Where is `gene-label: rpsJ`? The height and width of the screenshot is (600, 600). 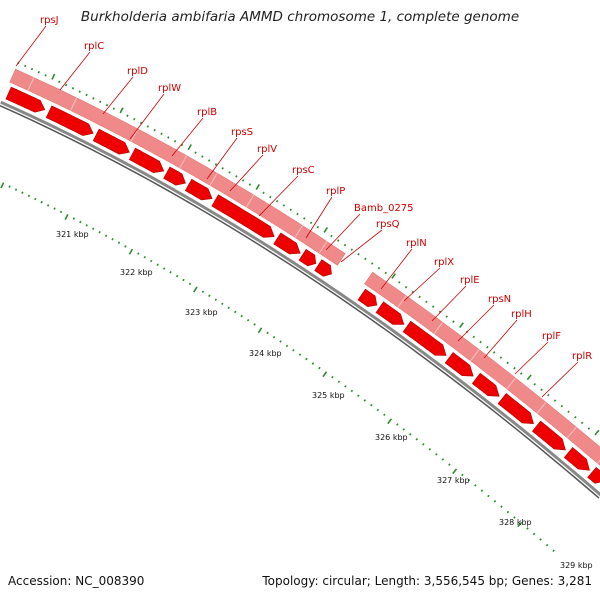
gene-label: rpsJ is located at coordinates (49, 20).